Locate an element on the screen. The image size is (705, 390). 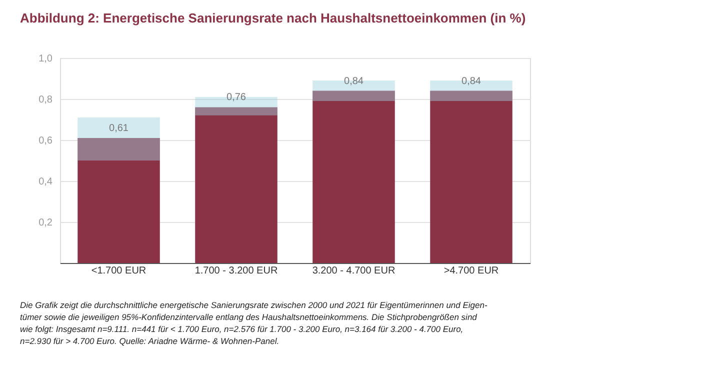
y-tick-label: 0,8 is located at coordinates (45, 100).